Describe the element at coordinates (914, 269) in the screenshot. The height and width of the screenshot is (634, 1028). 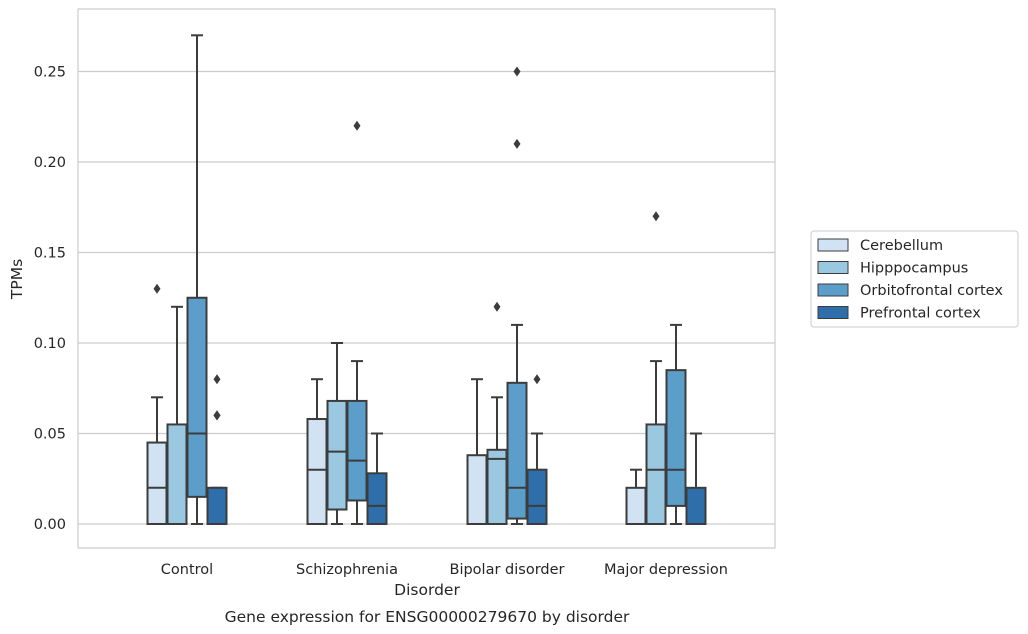
I see `legend-label: Hipppocampus` at that location.